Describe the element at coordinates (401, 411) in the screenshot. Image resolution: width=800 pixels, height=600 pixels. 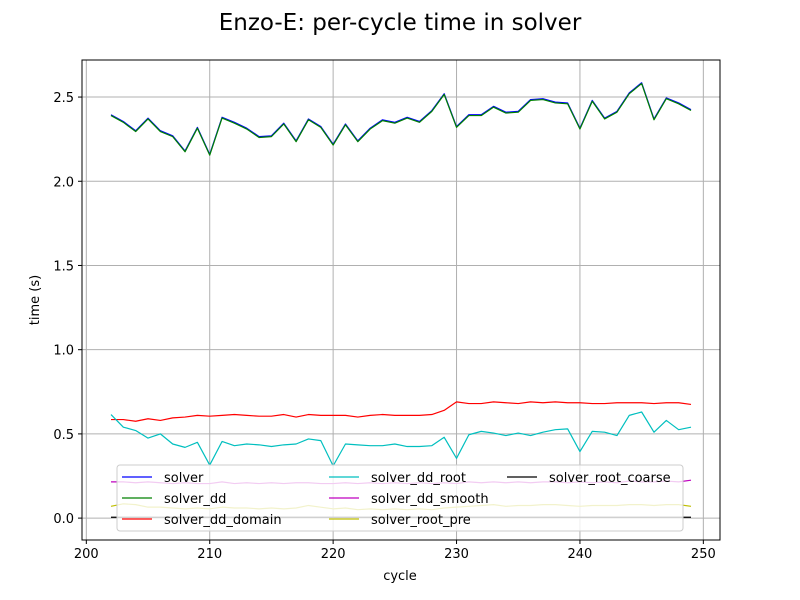
I see `series-line-solver-dd-domain` at that location.